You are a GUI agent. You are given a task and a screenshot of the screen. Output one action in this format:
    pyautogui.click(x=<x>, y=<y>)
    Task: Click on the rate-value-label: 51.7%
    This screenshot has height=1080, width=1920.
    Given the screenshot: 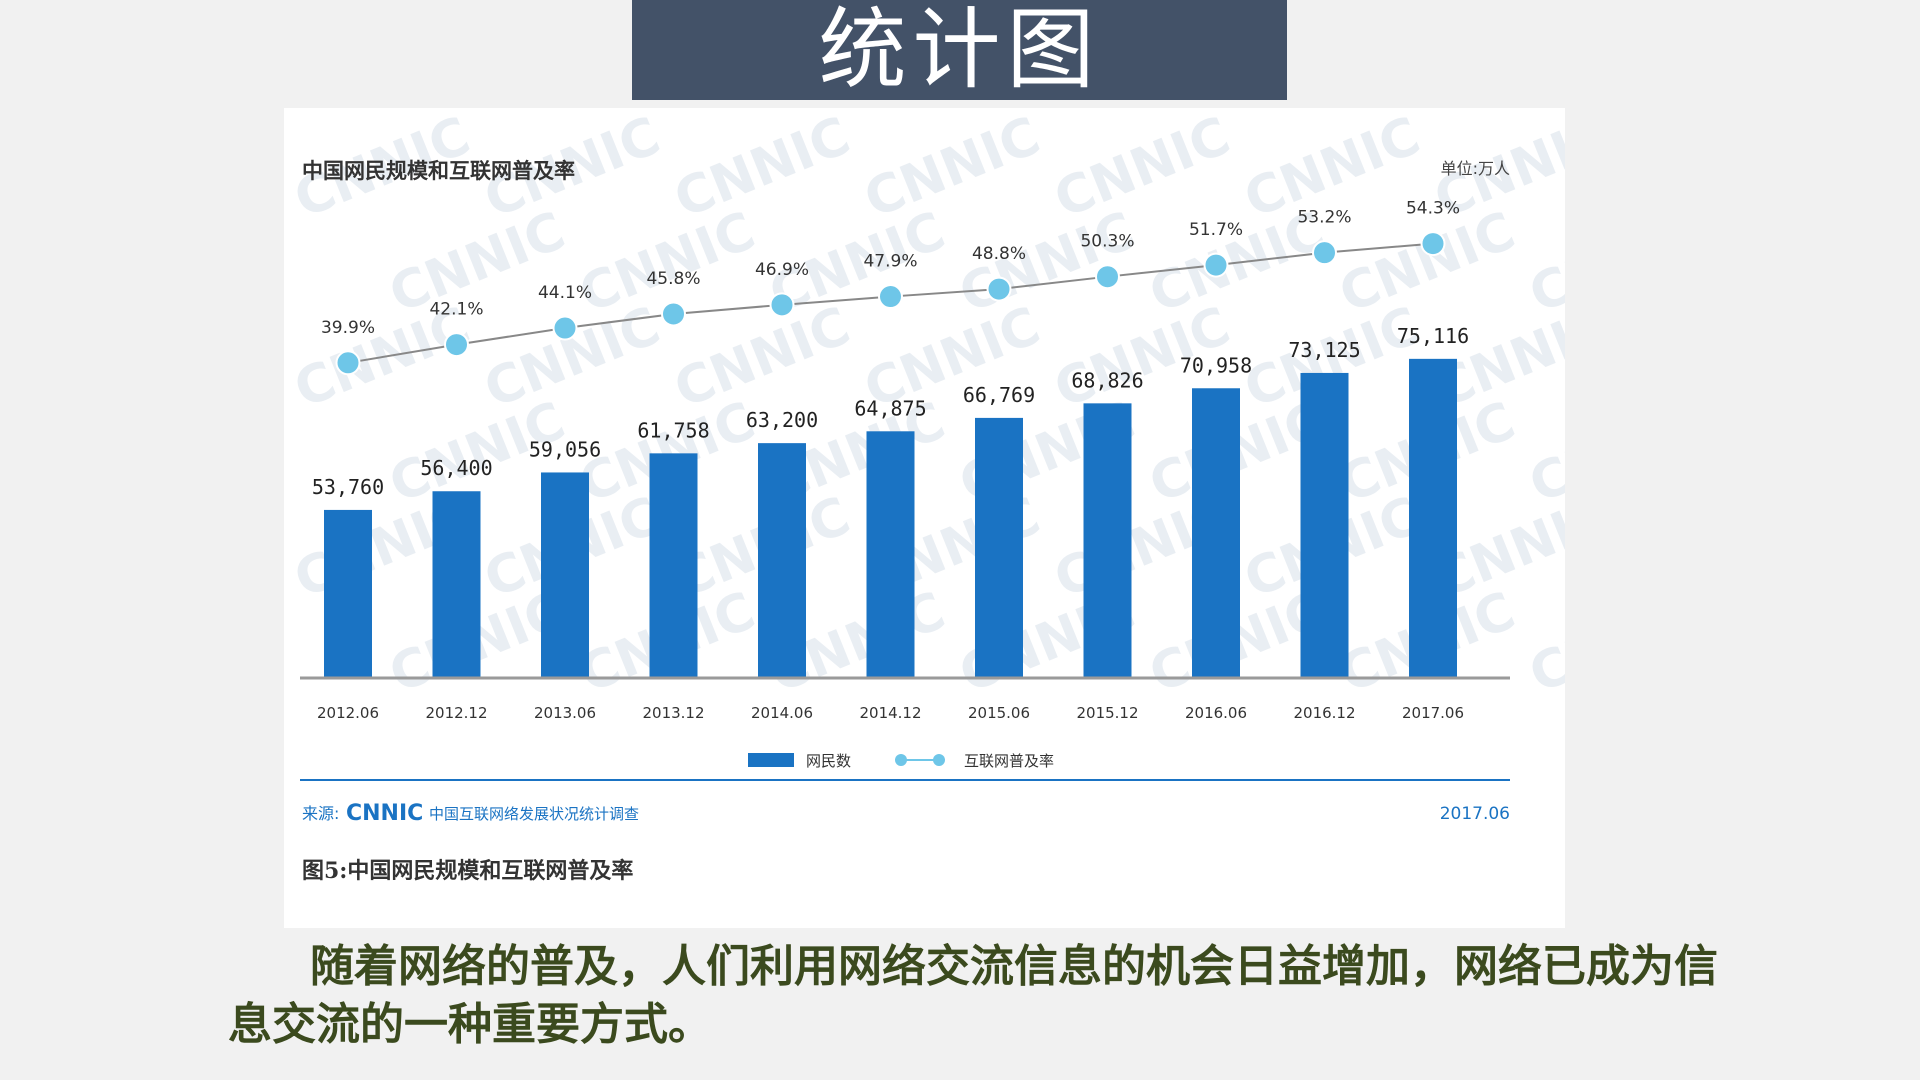 What is the action you would take?
    pyautogui.click(x=1216, y=230)
    